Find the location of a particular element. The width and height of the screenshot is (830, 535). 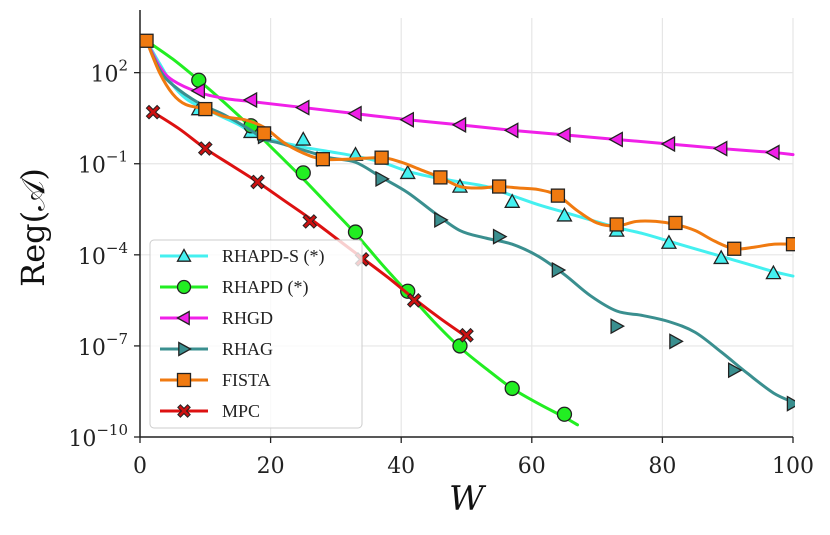

y-axis-title: Reg(𝒜) is located at coordinates (33, 227).